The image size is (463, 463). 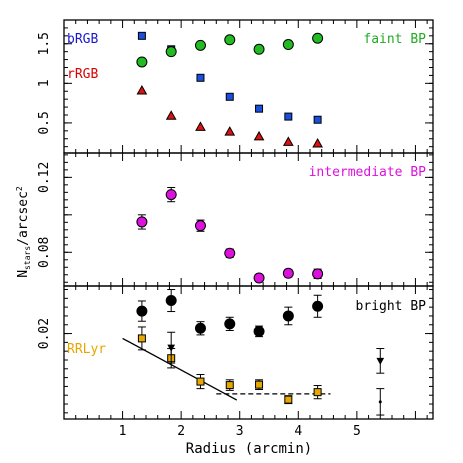 What do you see at coordinates (357, 431) in the screenshot?
I see `x-tick-label: 5` at bounding box center [357, 431].